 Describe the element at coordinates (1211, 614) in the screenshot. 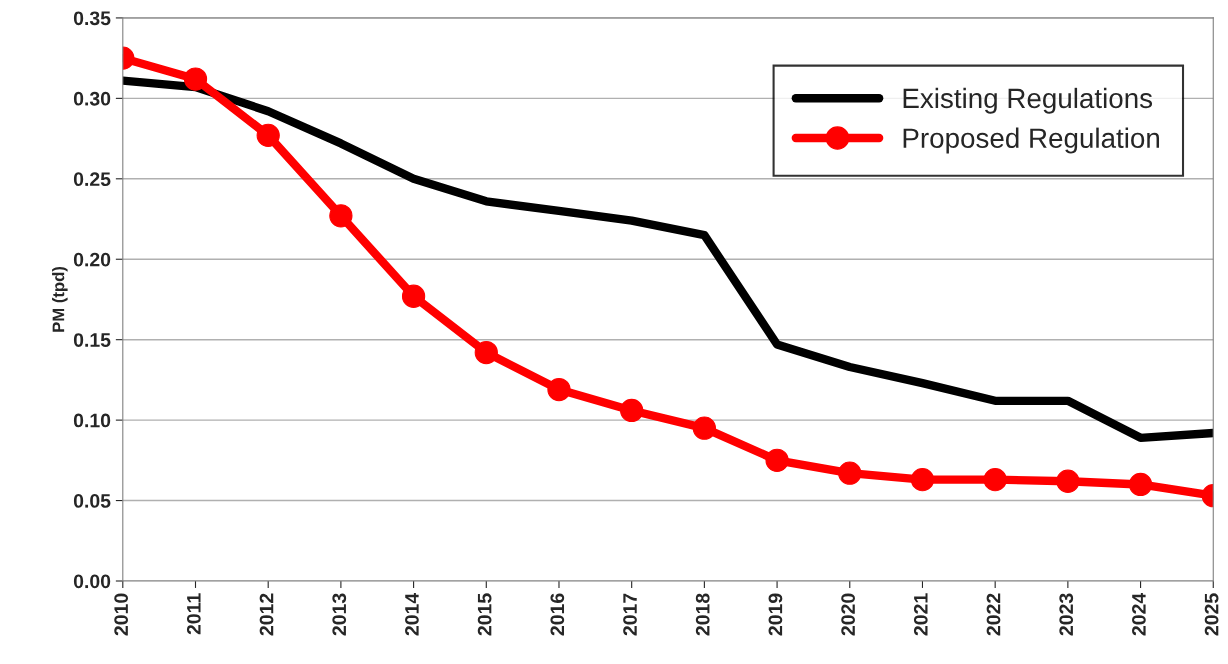

I see `x-tick-label: 2025` at that location.